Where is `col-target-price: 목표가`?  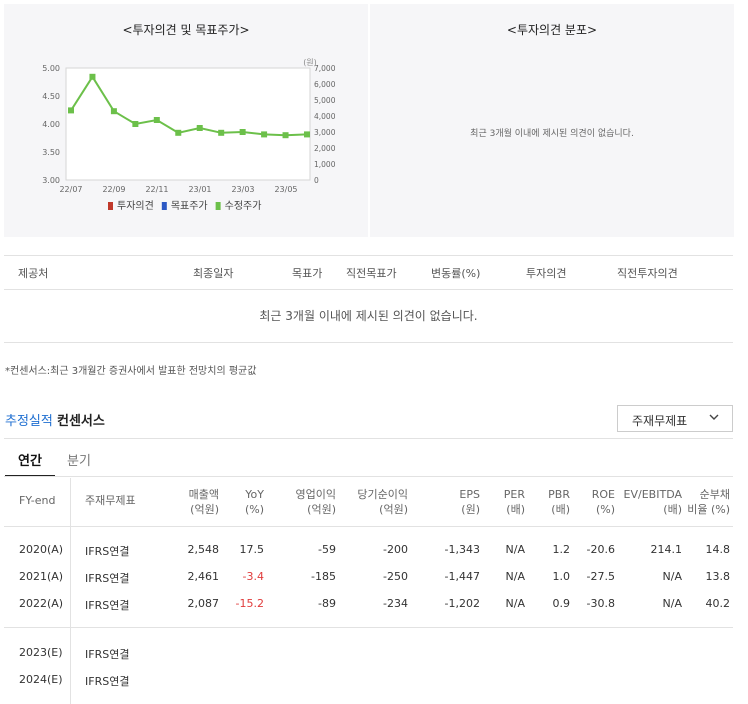 col-target-price: 목표가 is located at coordinates (307, 273).